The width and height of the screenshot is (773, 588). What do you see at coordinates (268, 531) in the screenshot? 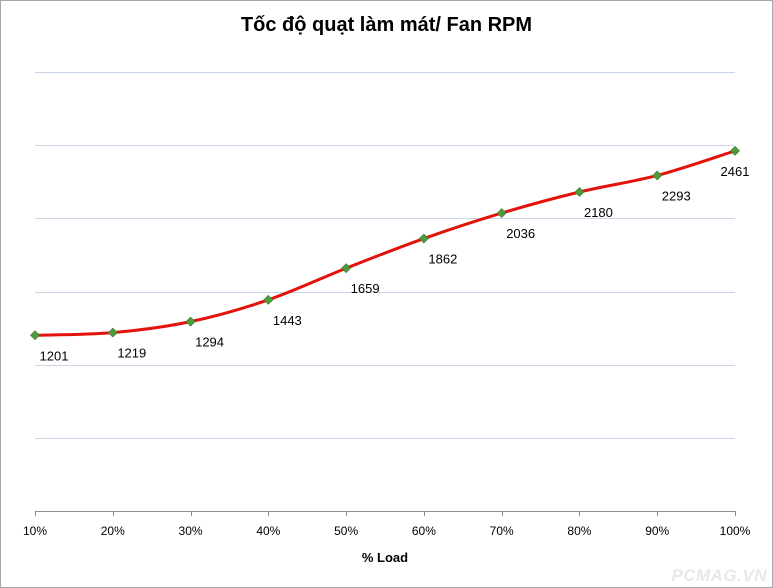
I see `x-tick-label: 40%` at bounding box center [268, 531].